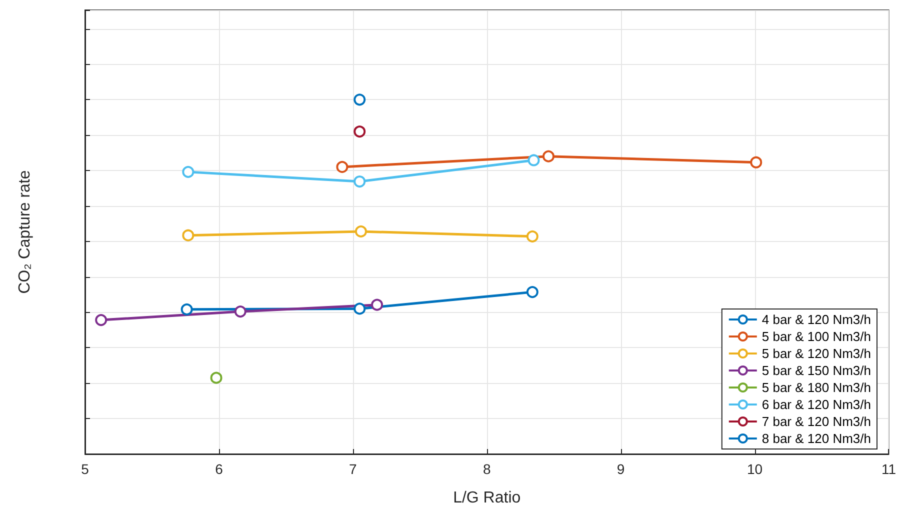 Image resolution: width=907 pixels, height=519 pixels. Describe the element at coordinates (85, 469) in the screenshot. I see `x-tick-label: 5` at that location.